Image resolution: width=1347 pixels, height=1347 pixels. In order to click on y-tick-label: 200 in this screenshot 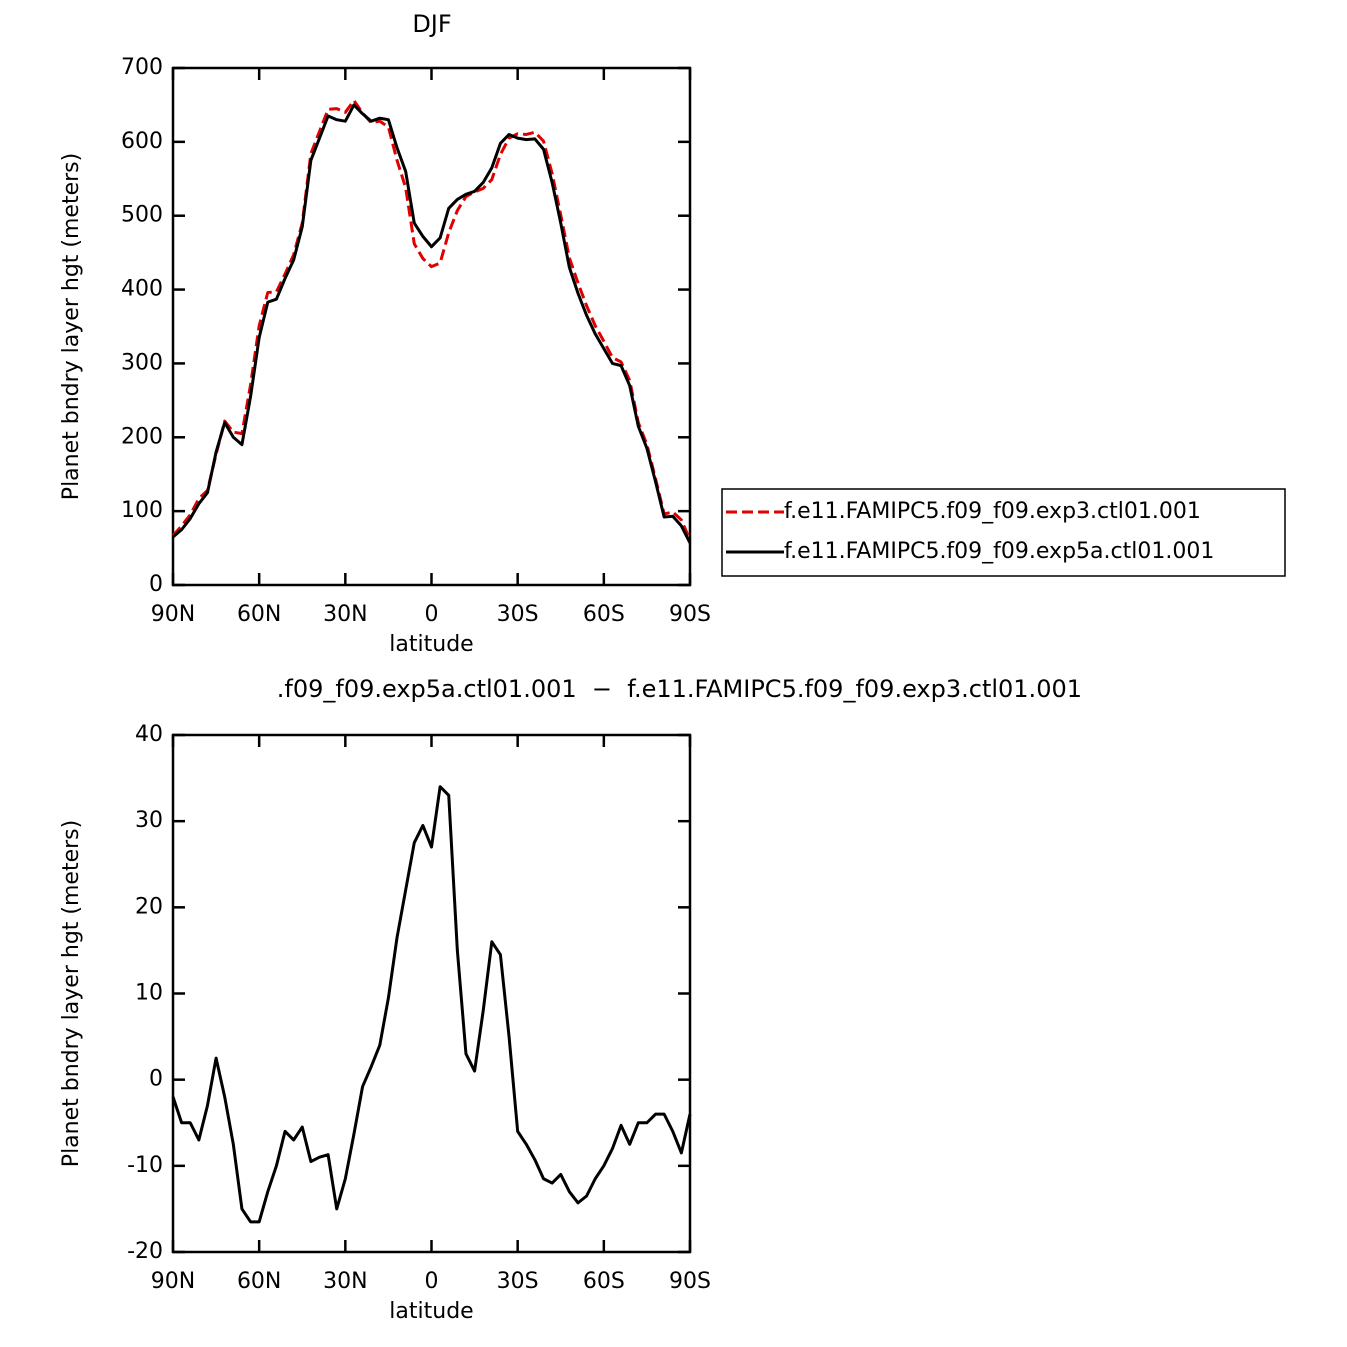, I will do `click(142, 436)`.